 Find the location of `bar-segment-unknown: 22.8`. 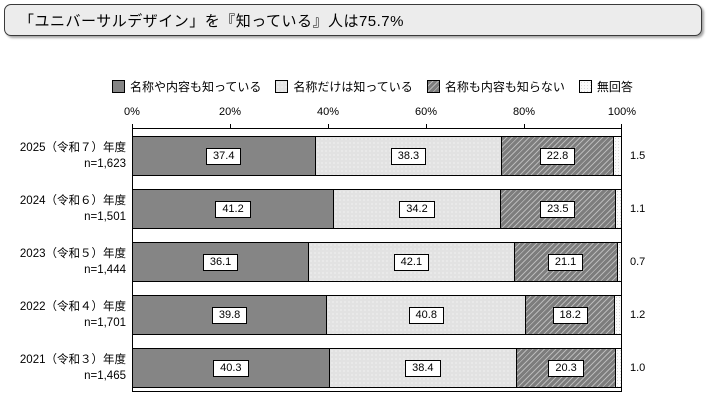

bar-segment-unknown: 22.8 is located at coordinates (558, 156).